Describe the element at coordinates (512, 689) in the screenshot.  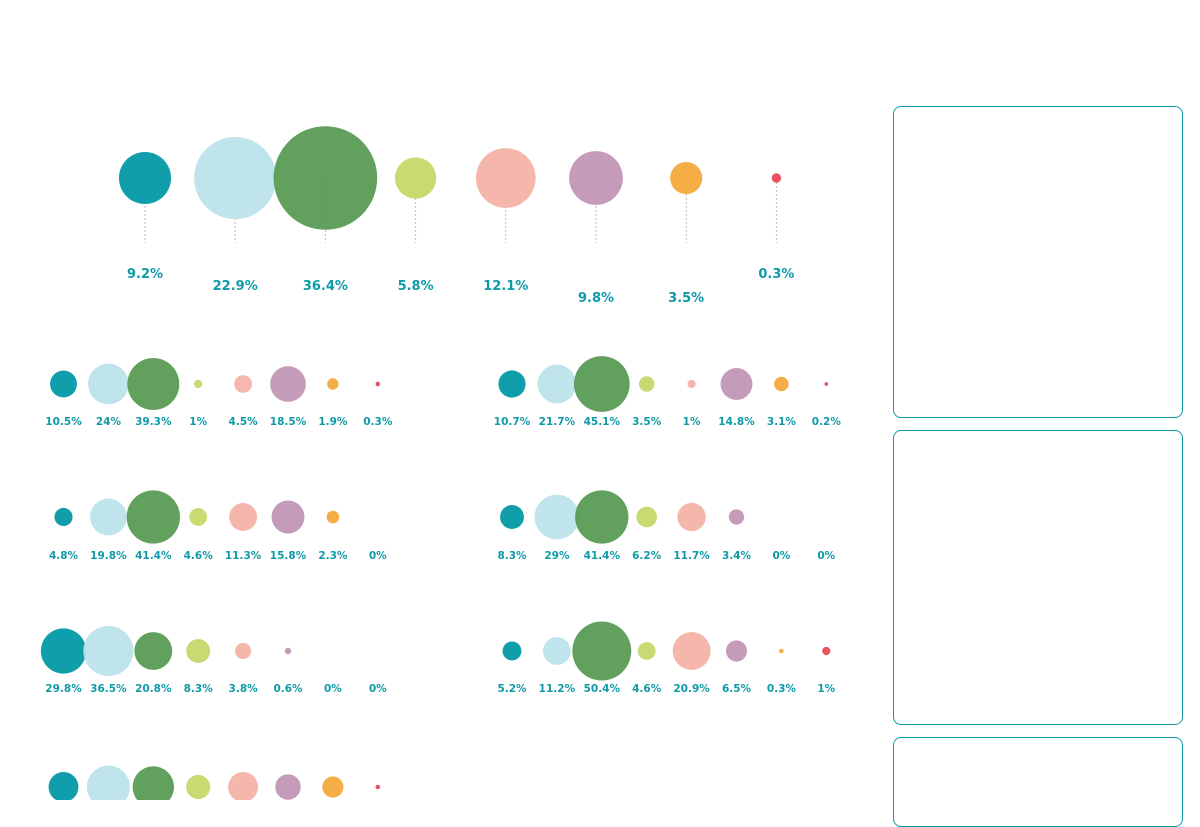
I see `percent-label: 5.2%` at that location.